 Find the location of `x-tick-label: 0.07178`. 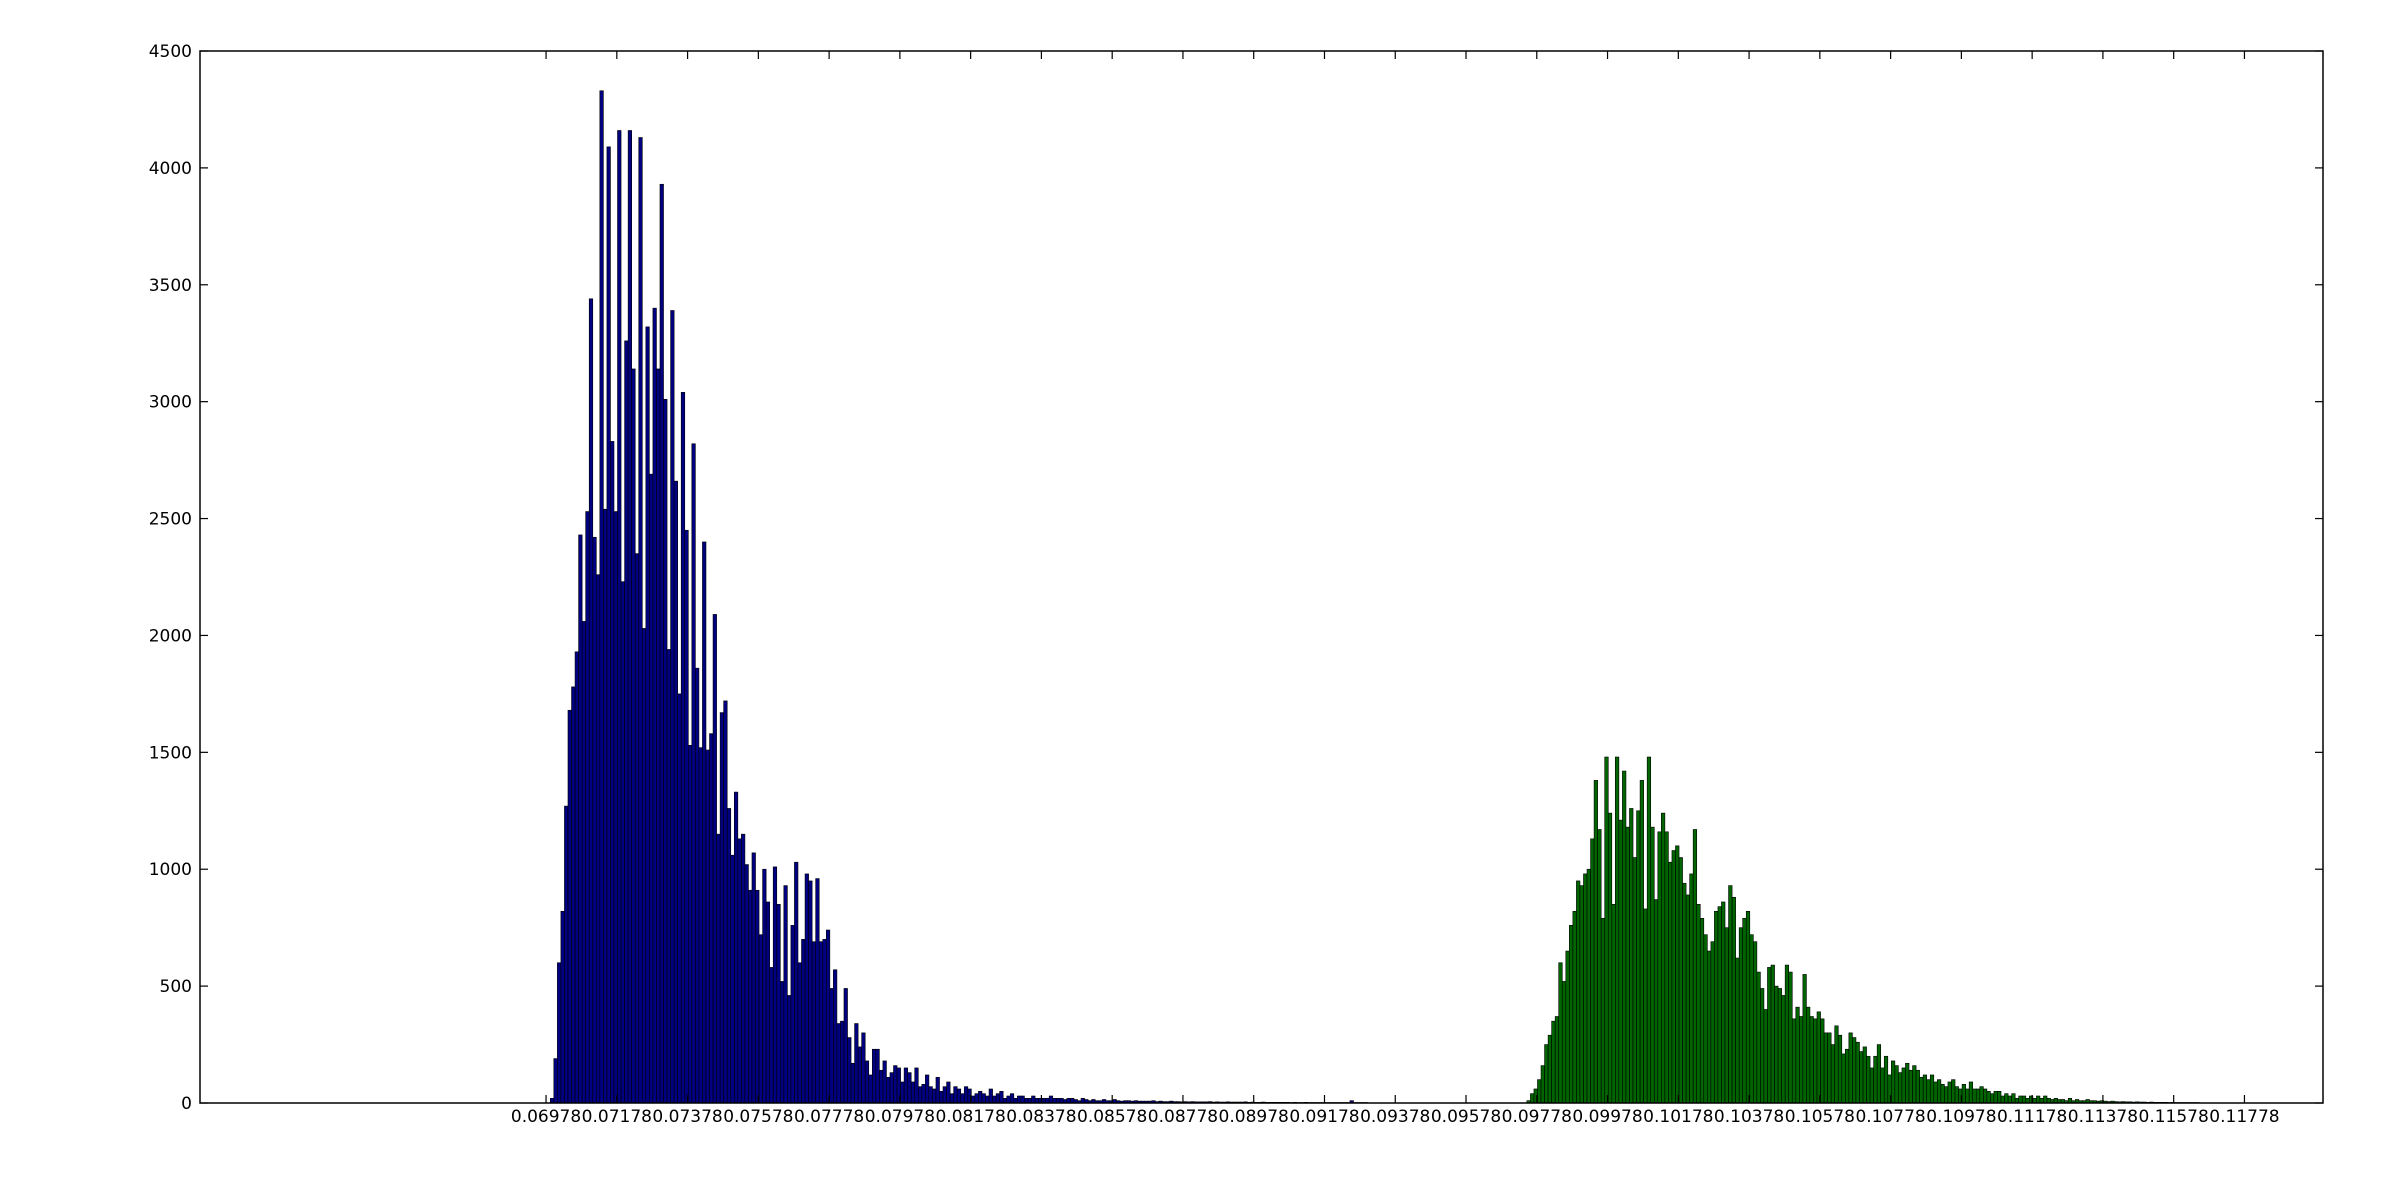

x-tick-label: 0.07178 is located at coordinates (617, 1117).